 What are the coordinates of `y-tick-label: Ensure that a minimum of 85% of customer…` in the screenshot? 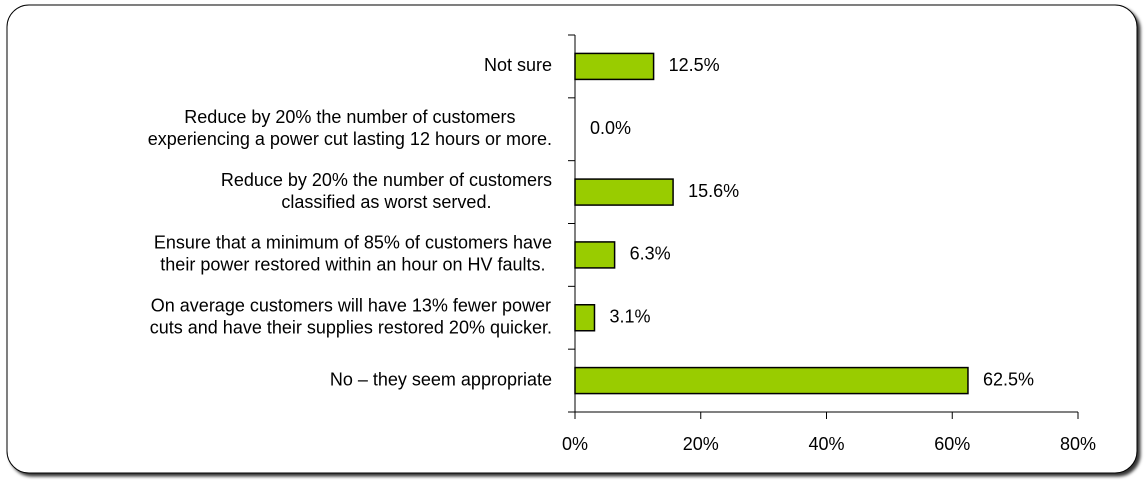 It's located at (353, 243).